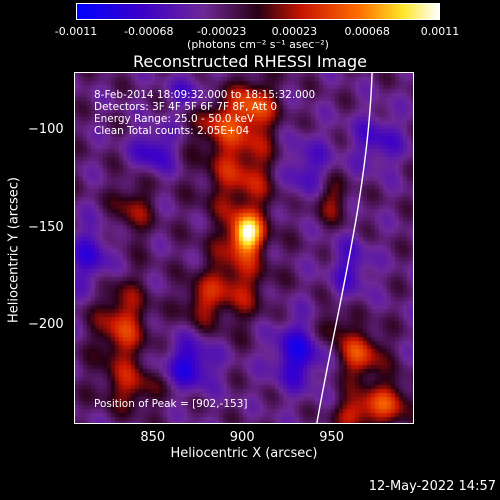 This screenshot has height=500, width=500. I want to click on solar-limb-overlay, so click(344, 248).